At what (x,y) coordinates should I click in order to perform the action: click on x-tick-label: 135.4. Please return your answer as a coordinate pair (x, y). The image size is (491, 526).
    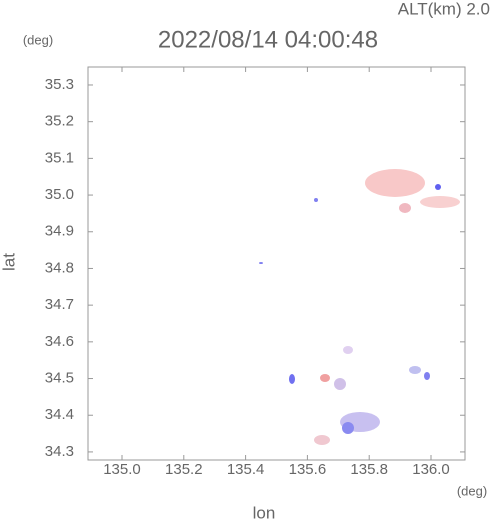
    Looking at the image, I should click on (246, 469).